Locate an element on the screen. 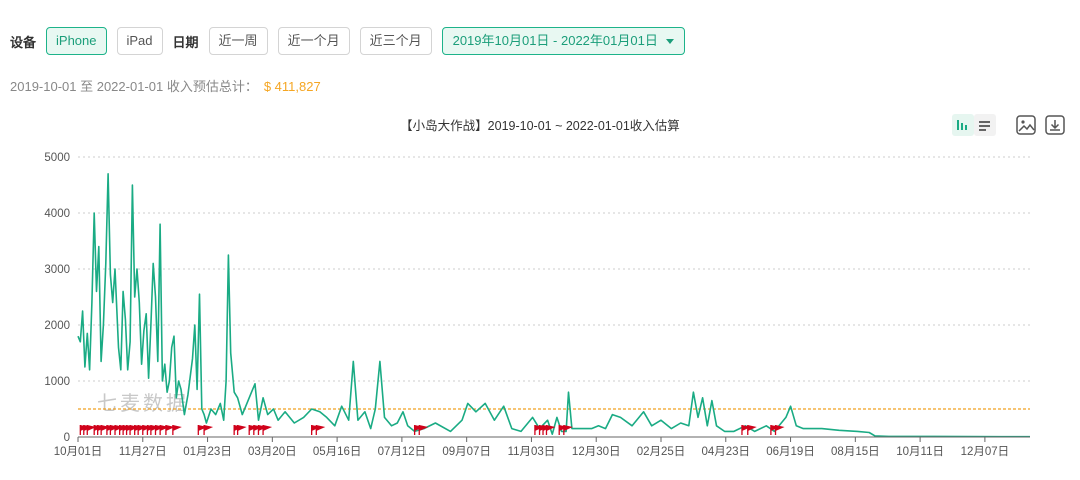  x-tick-label: 10月11日 is located at coordinates (920, 452).